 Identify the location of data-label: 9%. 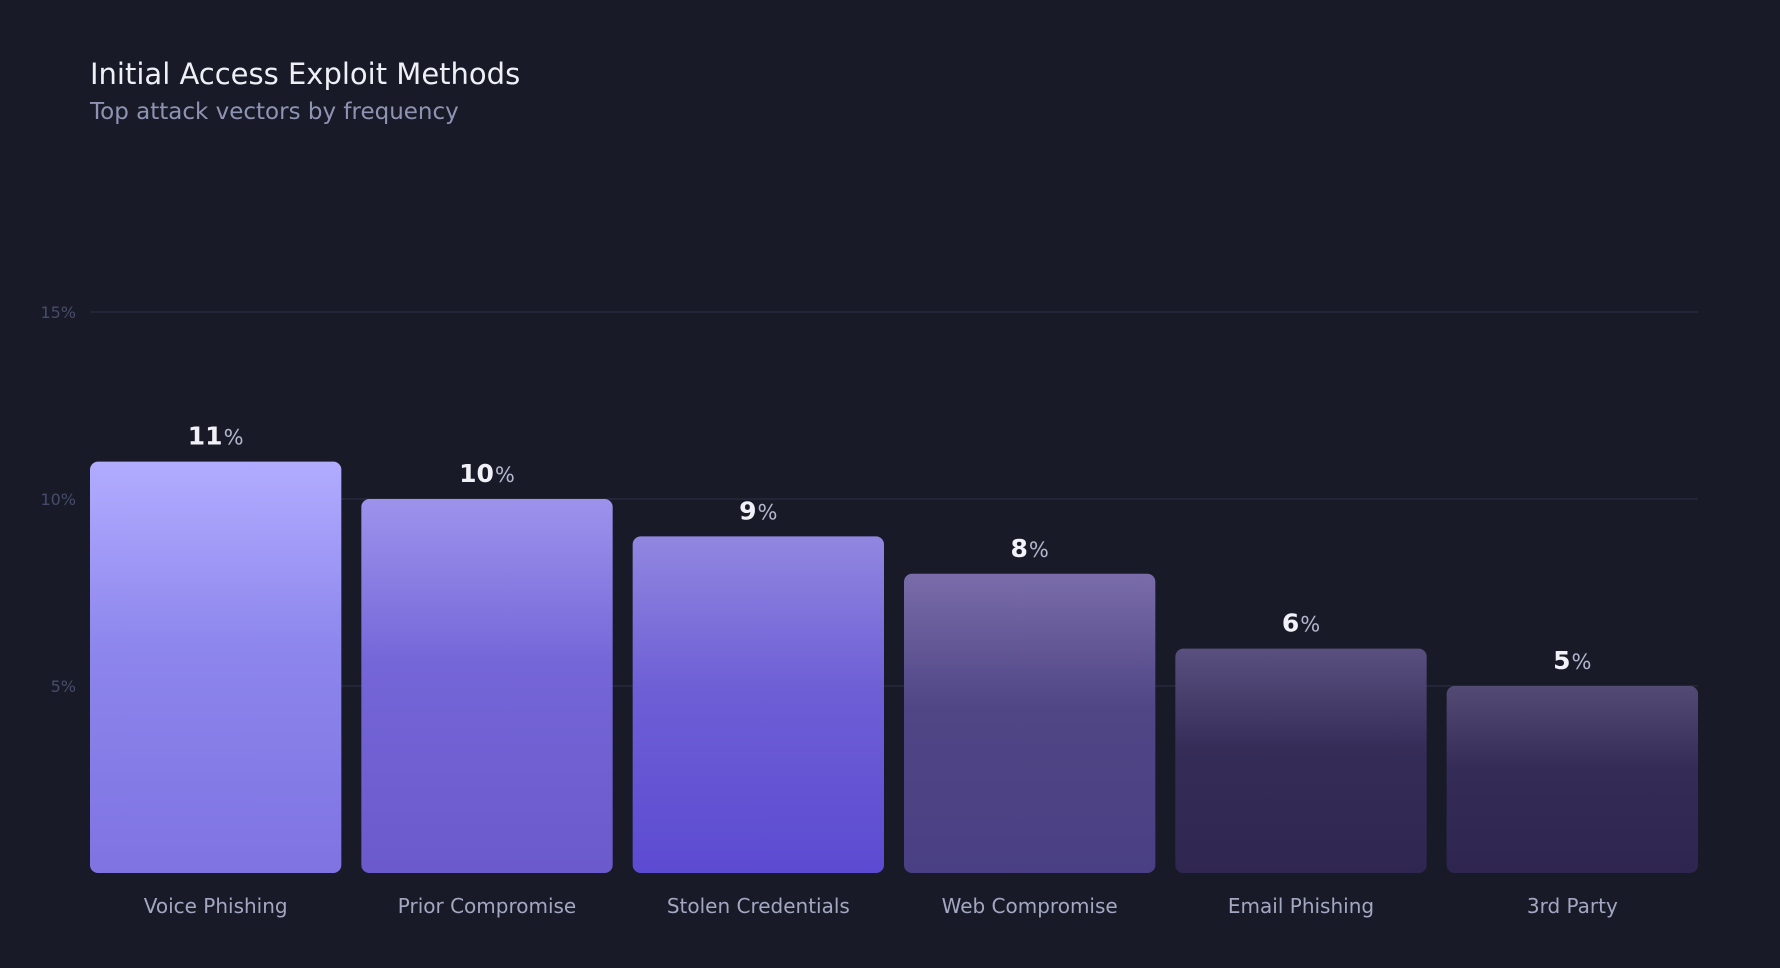
(758, 510).